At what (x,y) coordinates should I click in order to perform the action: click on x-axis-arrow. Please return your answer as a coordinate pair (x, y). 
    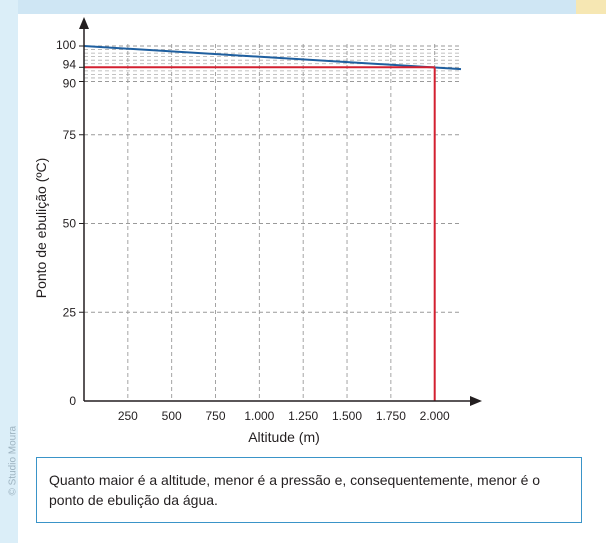
    Looking at the image, I should click on (476, 401).